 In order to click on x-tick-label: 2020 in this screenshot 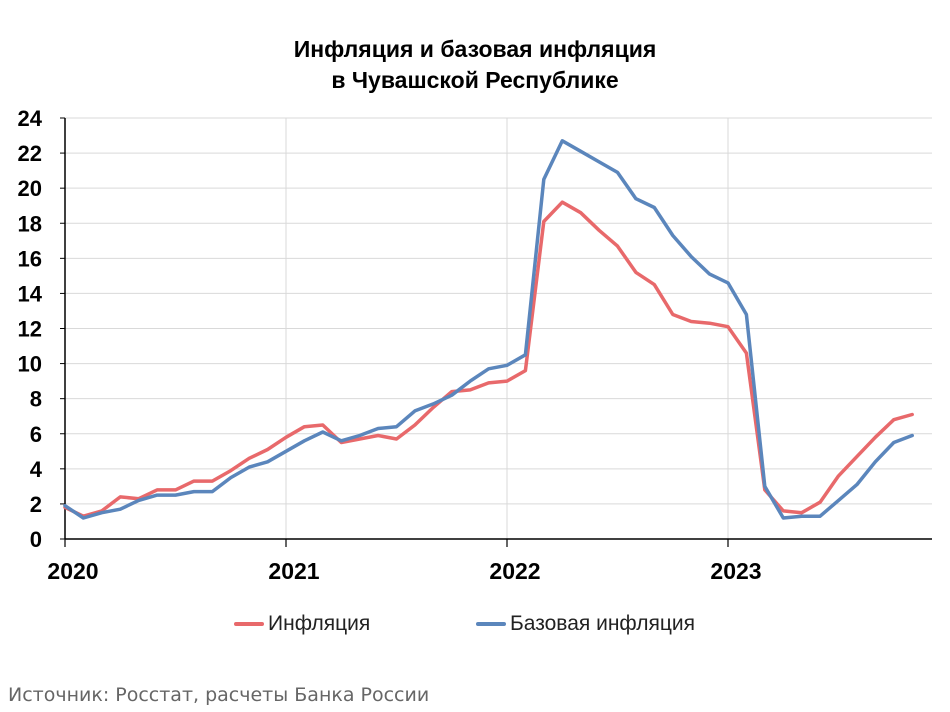, I will do `click(72, 571)`.